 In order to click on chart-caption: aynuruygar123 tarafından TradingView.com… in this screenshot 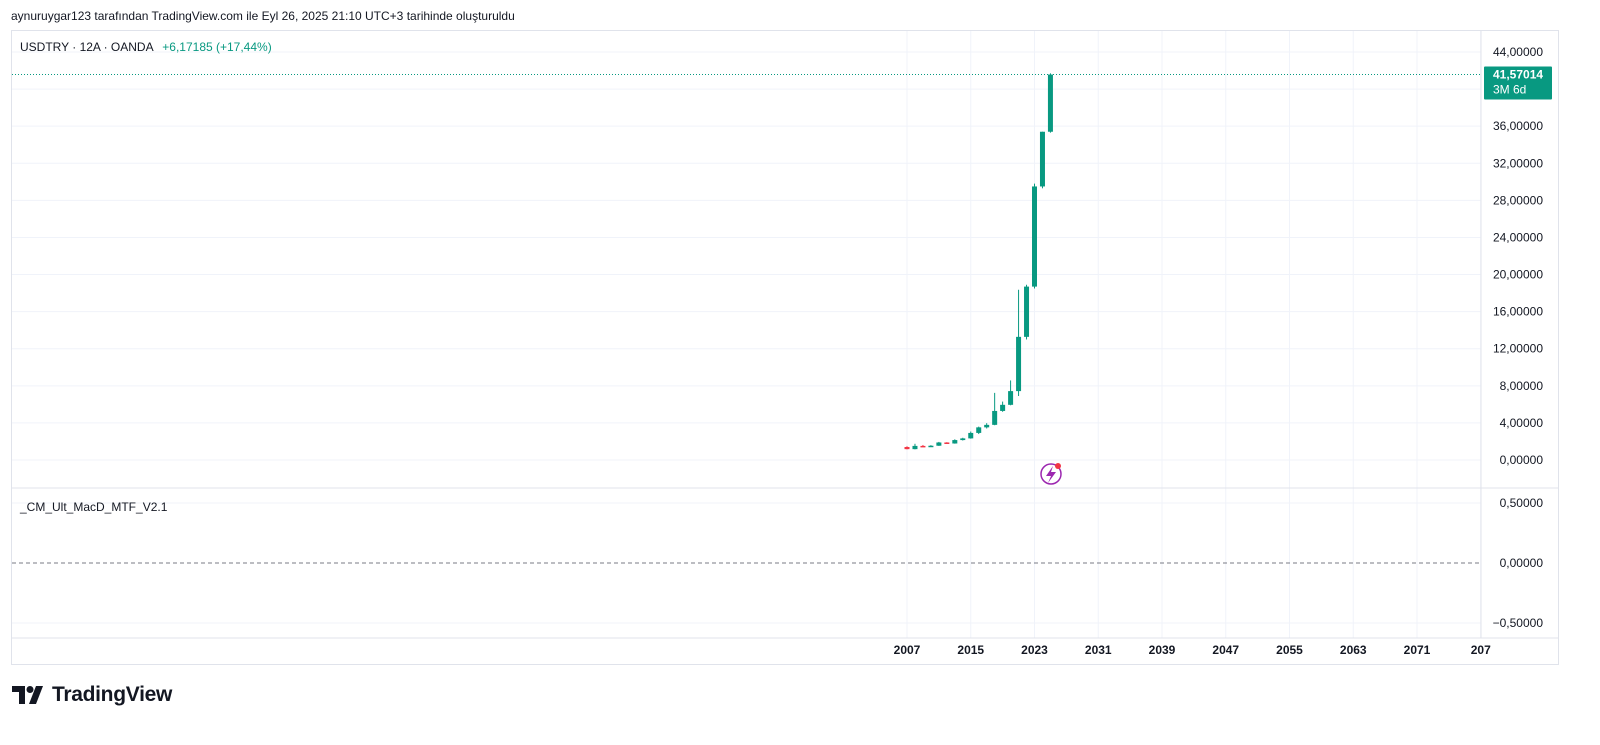, I will do `click(263, 16)`.